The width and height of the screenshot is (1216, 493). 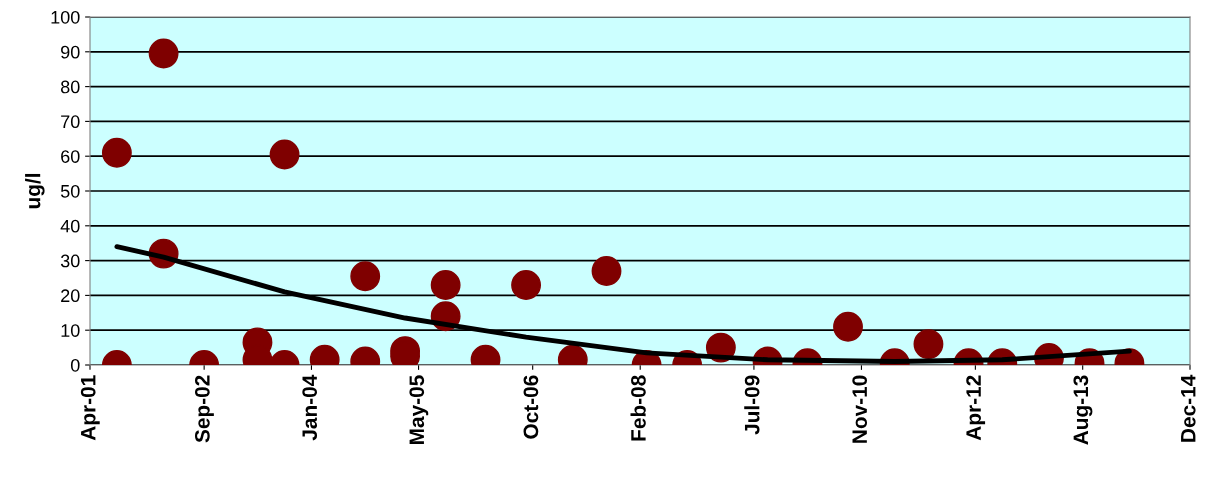 I want to click on y-tick-label: 90, so click(x=70, y=52).